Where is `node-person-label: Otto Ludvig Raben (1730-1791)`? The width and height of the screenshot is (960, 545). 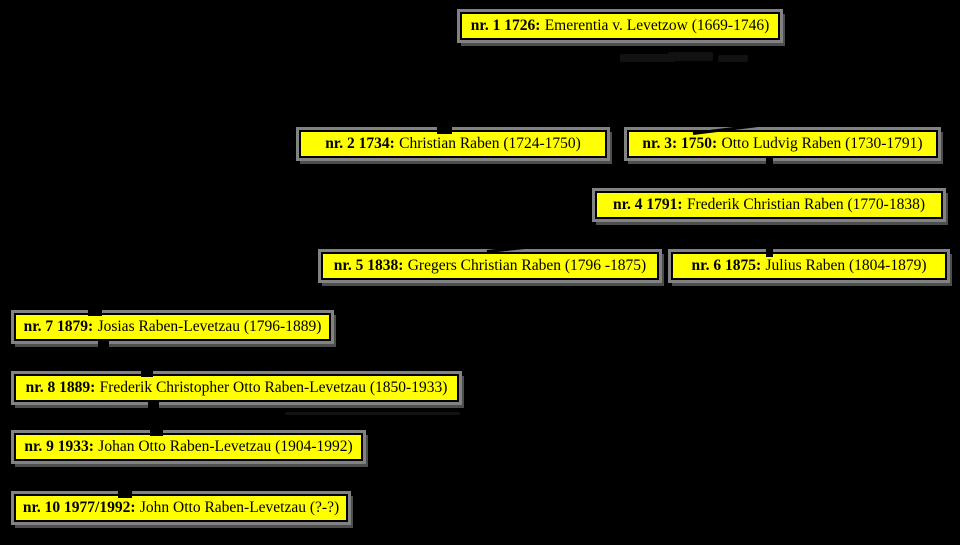 node-person-label: Otto Ludvig Raben (1730-1791) is located at coordinates (822, 144).